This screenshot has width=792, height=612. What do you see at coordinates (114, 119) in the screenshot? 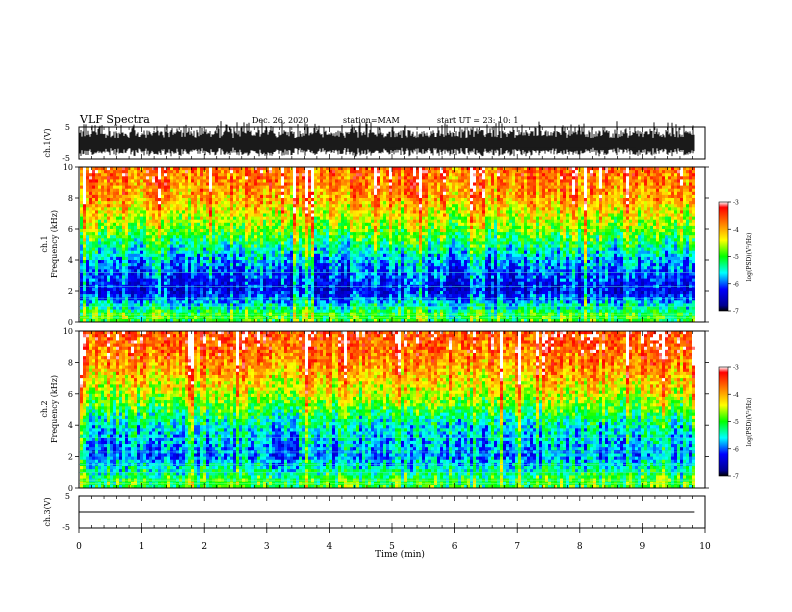
I see `figure-title: VLF Spectra` at bounding box center [114, 119].